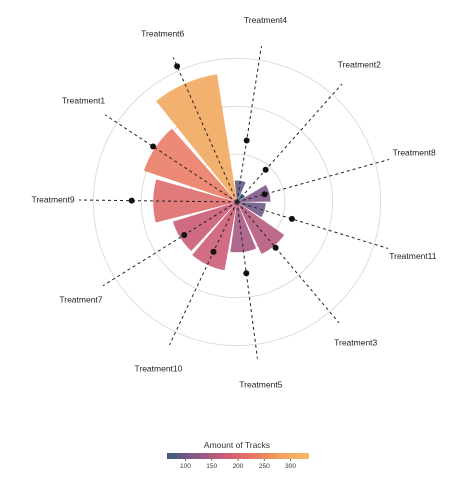 Image resolution: width=474 pixels, height=479 pixels. Describe the element at coordinates (52, 200) in the screenshot. I see `label-treatment9: Treatment9` at that location.